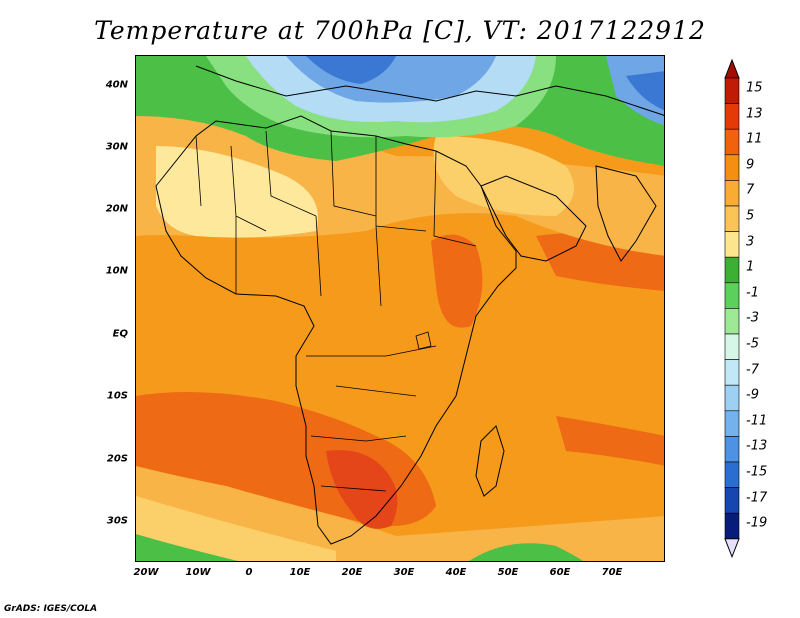 This screenshot has height=618, width=800. I want to click on colorbar-label: 3, so click(750, 242).